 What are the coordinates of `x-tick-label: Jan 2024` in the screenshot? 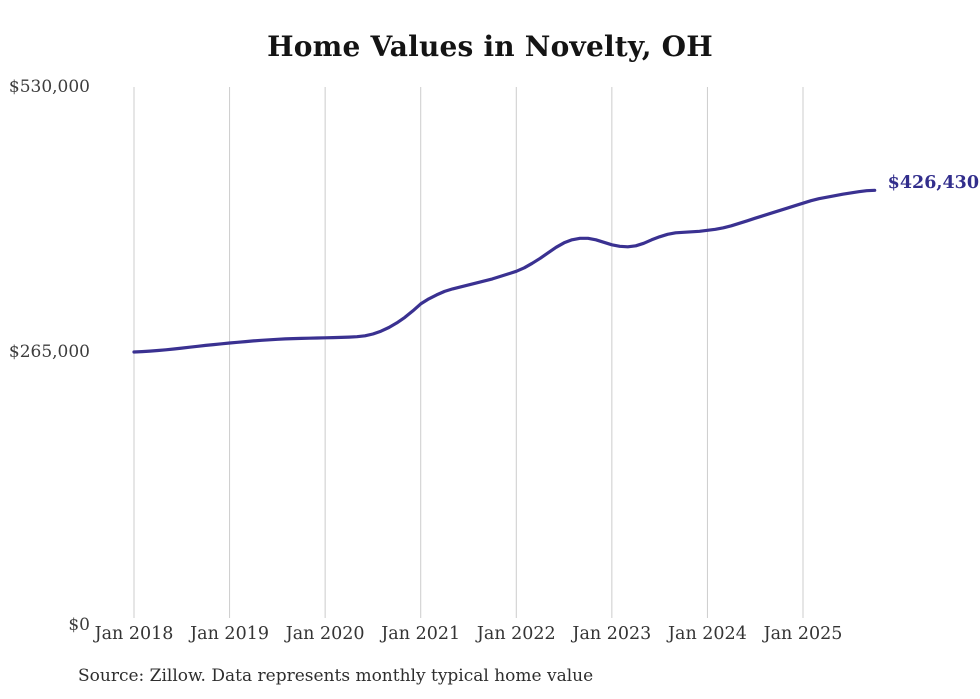 It's located at (707, 634).